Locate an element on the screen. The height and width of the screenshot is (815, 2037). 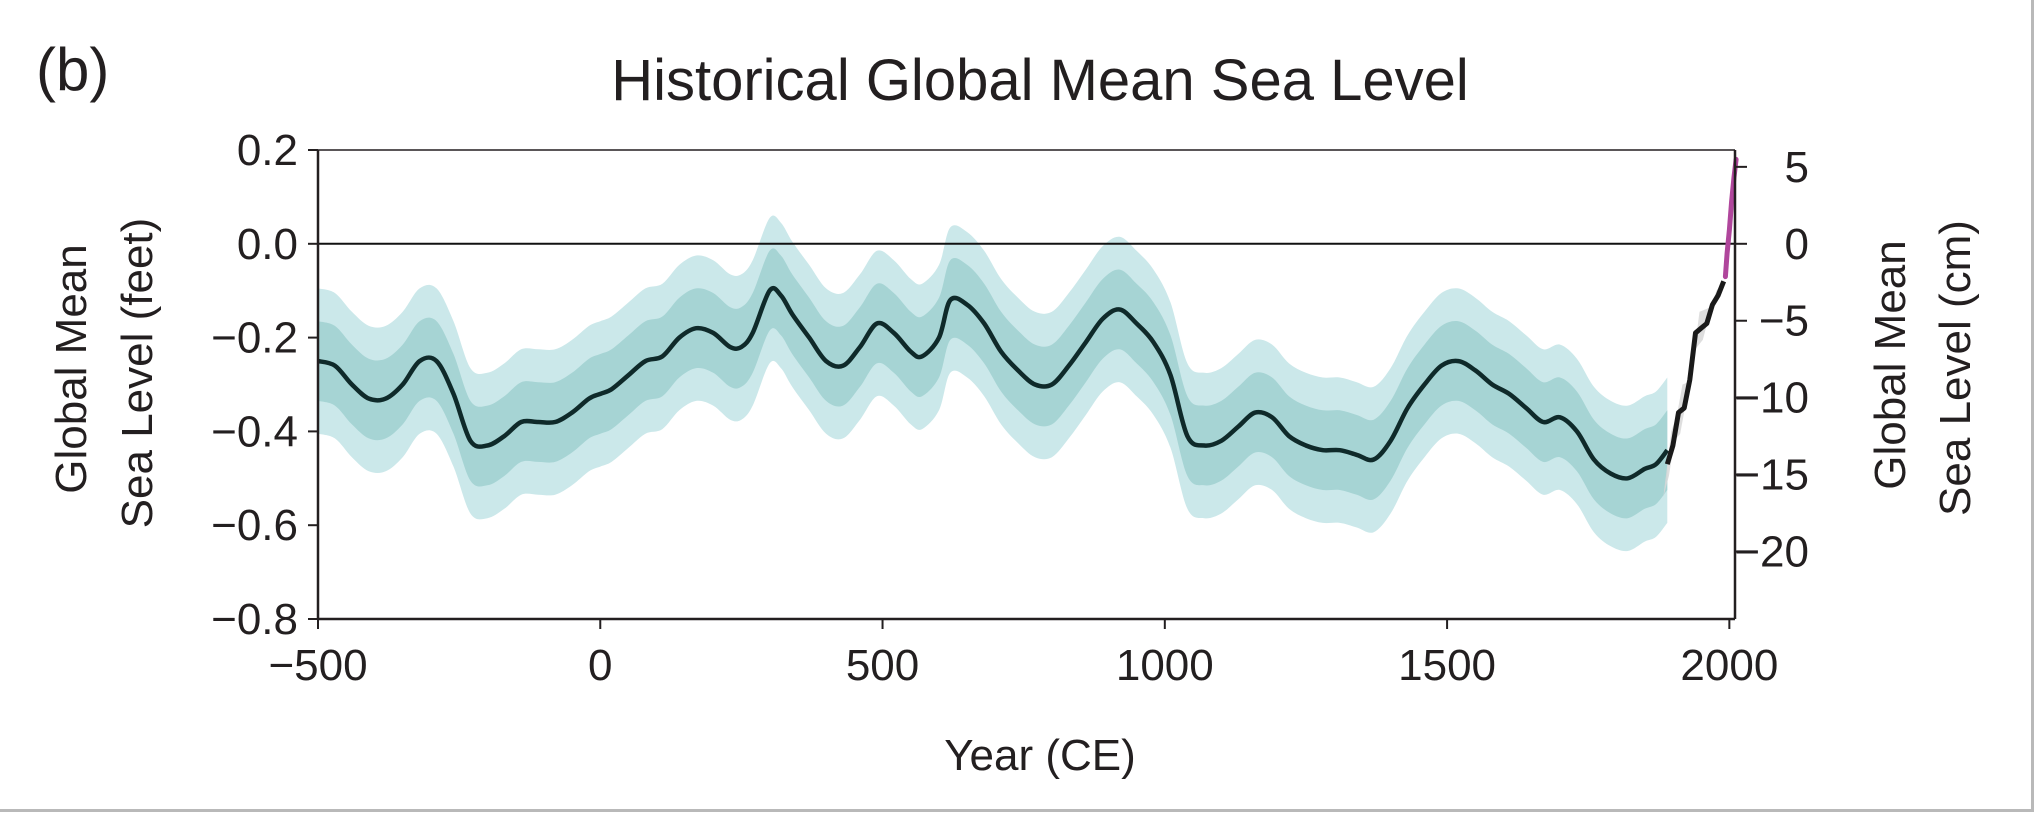
tide-gauge-uncertainty-band is located at coordinates (1695, 384).